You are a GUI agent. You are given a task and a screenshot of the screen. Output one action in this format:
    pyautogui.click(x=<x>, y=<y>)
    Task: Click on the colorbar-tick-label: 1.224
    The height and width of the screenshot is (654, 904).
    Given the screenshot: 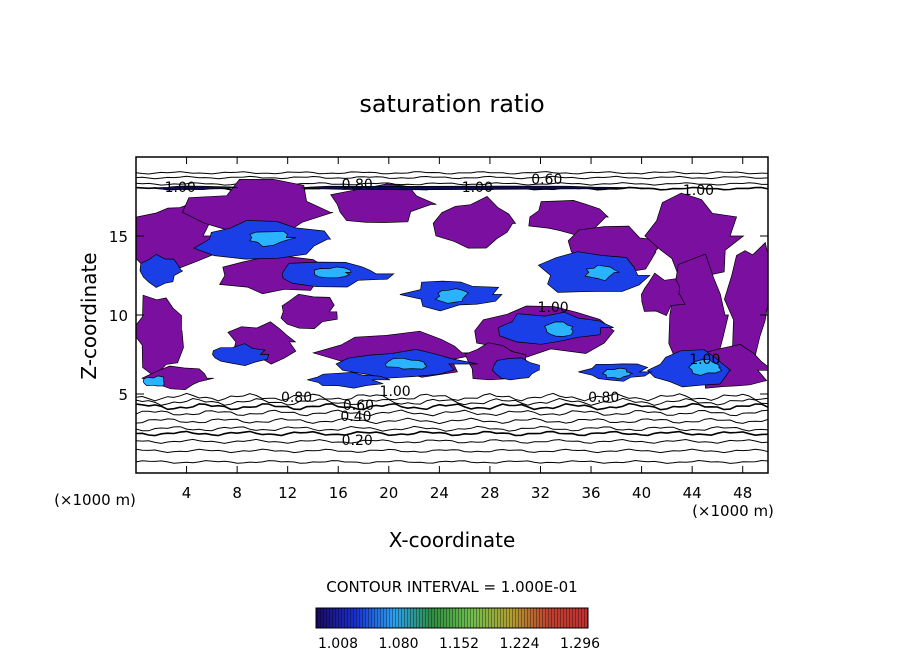 What is the action you would take?
    pyautogui.click(x=519, y=644)
    